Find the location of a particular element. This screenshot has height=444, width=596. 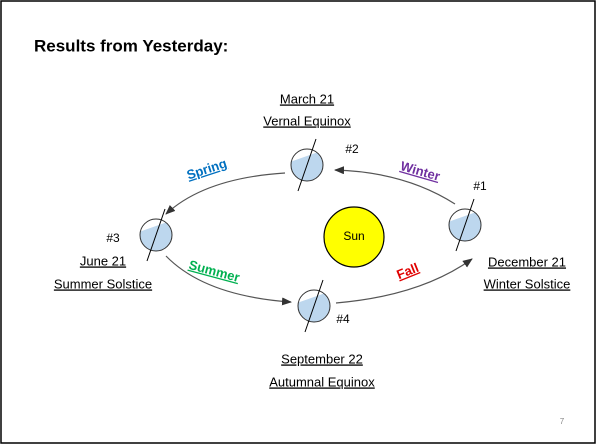

title: Results from Yesterday: is located at coordinates (131, 45).